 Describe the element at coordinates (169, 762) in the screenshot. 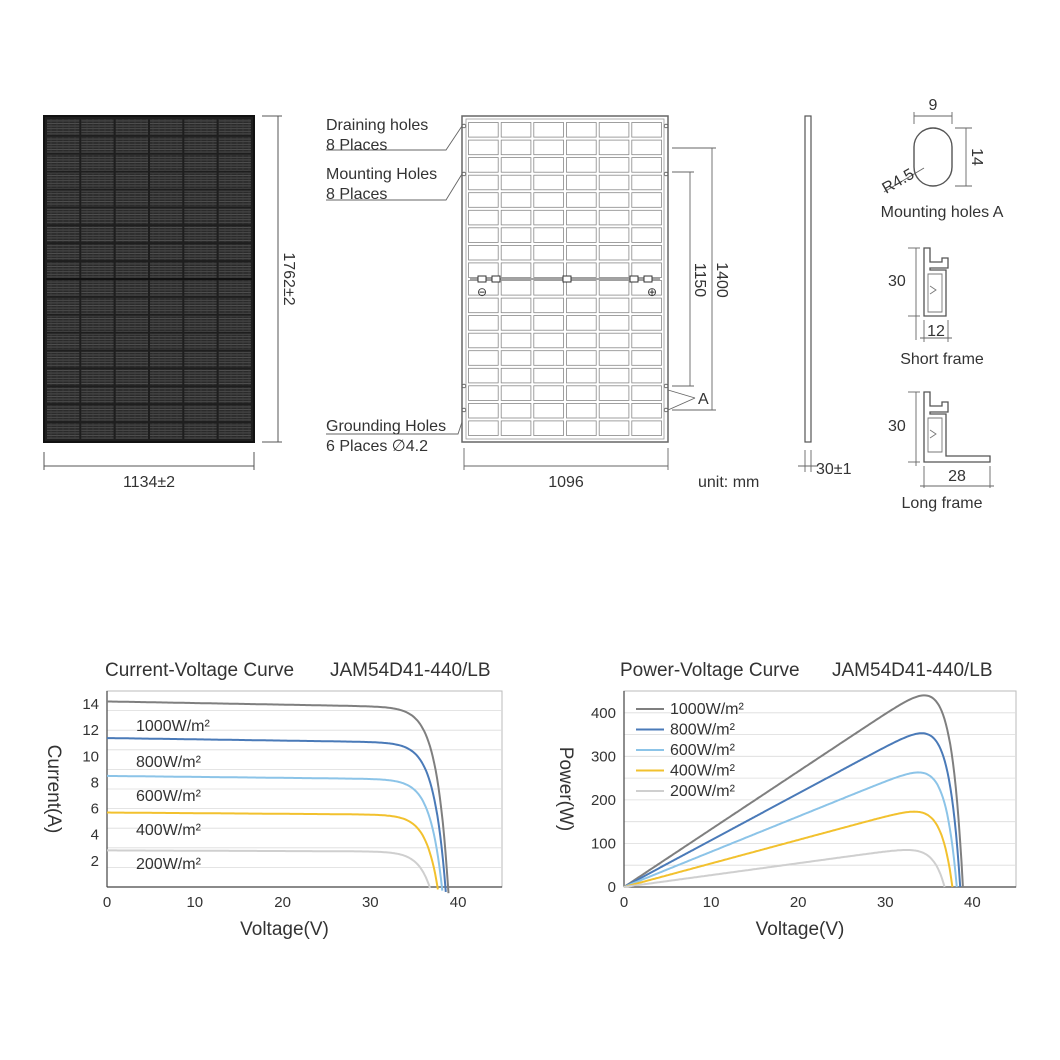

I see `series-label: 800W/m²` at that location.